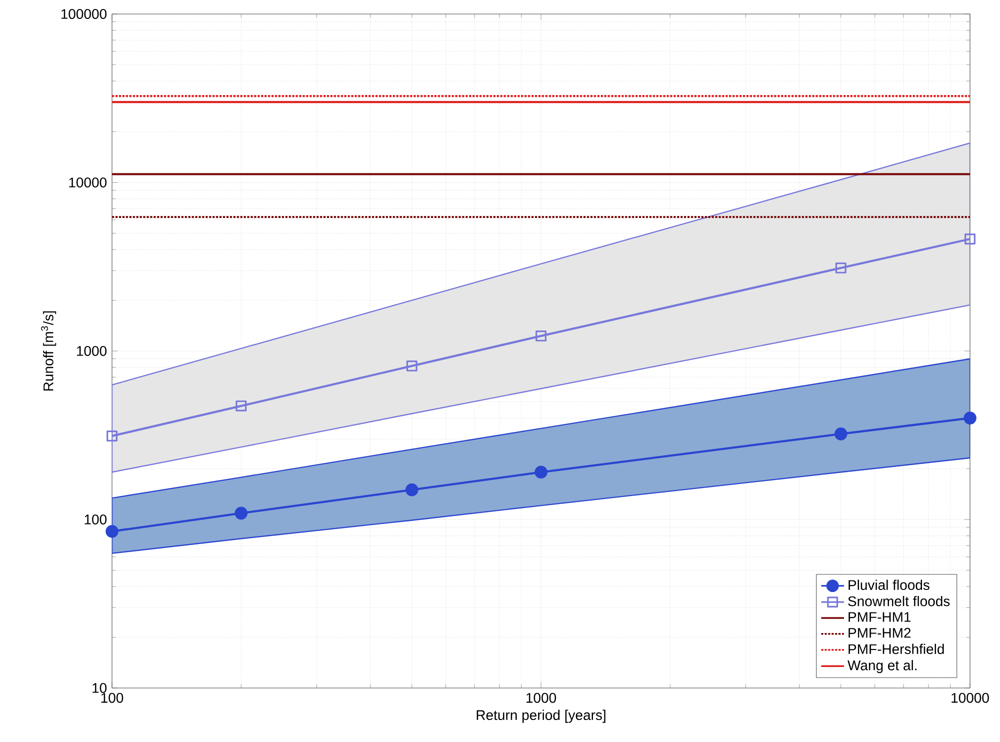 The width and height of the screenshot is (1000, 742). What do you see at coordinates (88, 183) in the screenshot?
I see `y-tick-label: 10000` at bounding box center [88, 183].